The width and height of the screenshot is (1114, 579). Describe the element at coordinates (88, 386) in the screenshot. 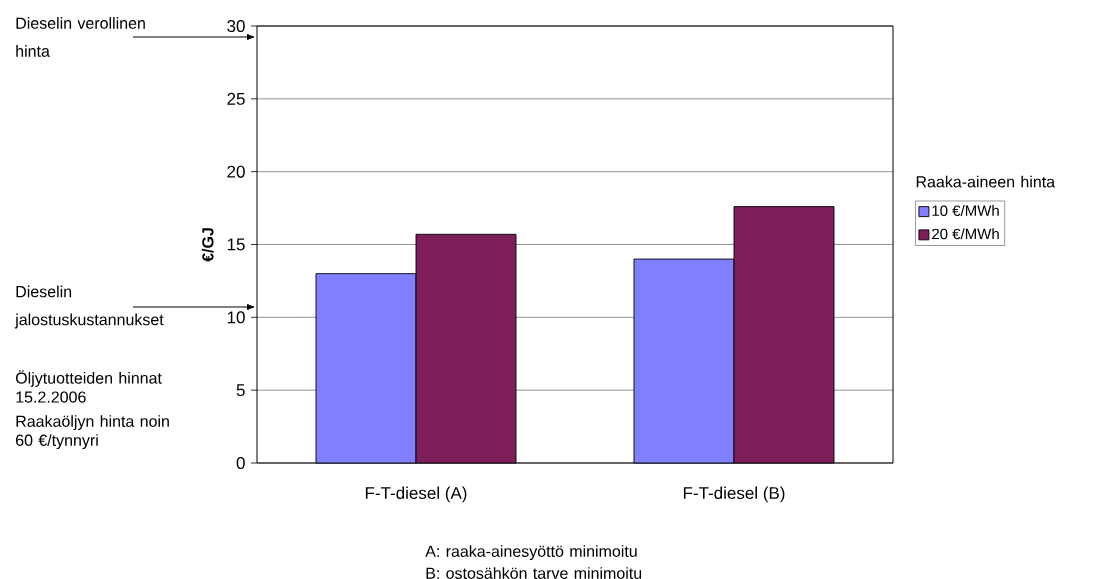

I see `text: Öljytuotteiden hinnat 15.2.2006` at that location.